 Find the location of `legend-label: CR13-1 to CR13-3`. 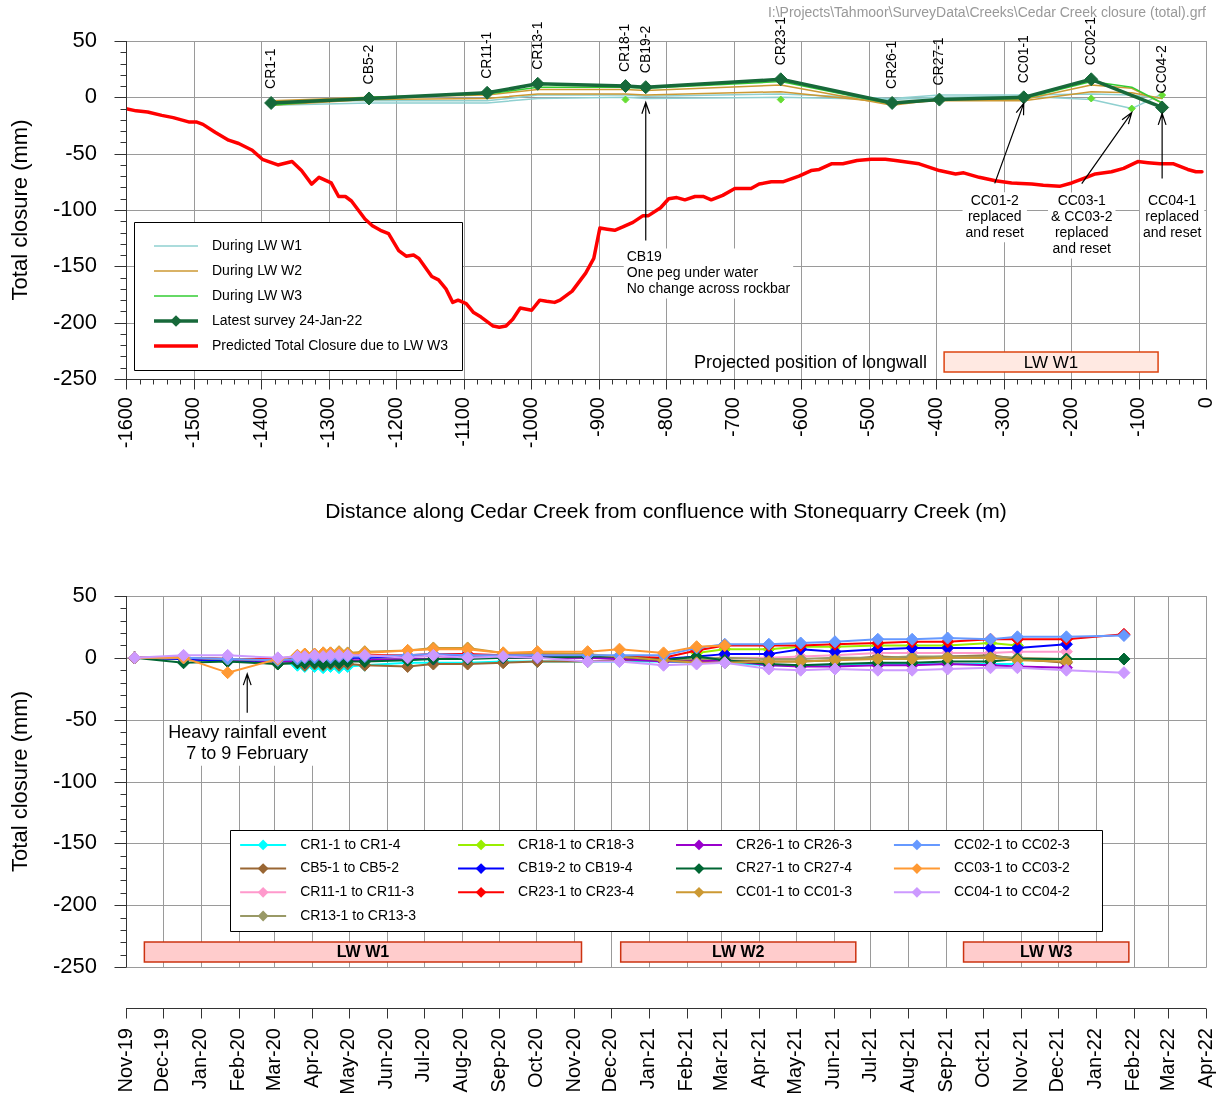

legend-label: CR13-1 to CR13-3 is located at coordinates (358, 914).